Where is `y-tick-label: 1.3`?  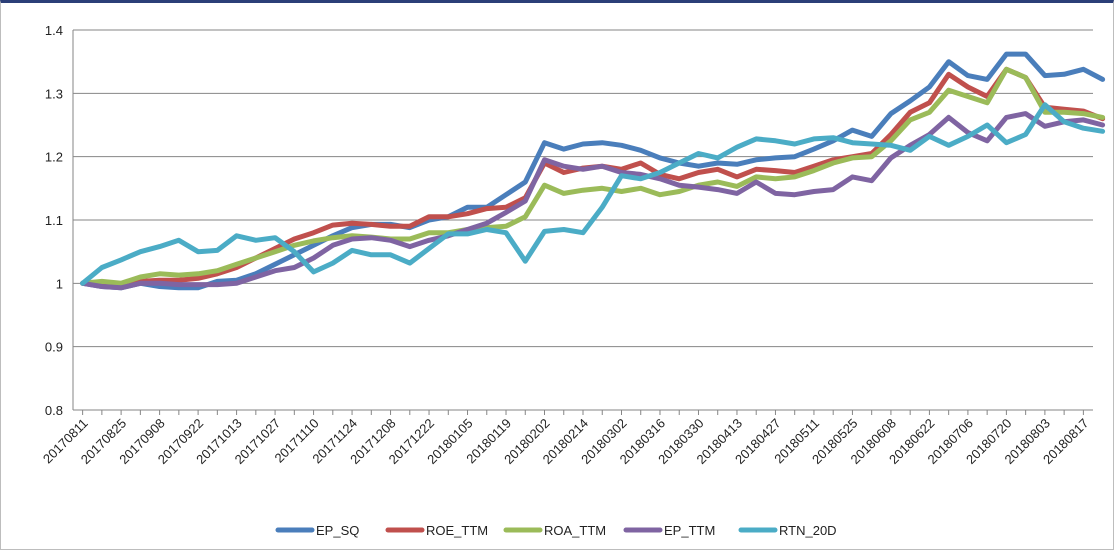 y-tick-label: 1.3 is located at coordinates (54, 93).